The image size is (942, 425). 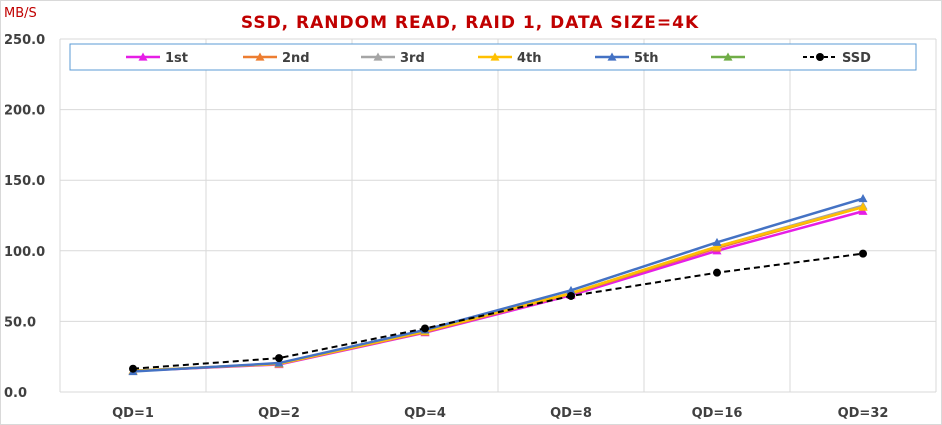 I want to click on legend-item: 2nd, so click(x=276, y=58).